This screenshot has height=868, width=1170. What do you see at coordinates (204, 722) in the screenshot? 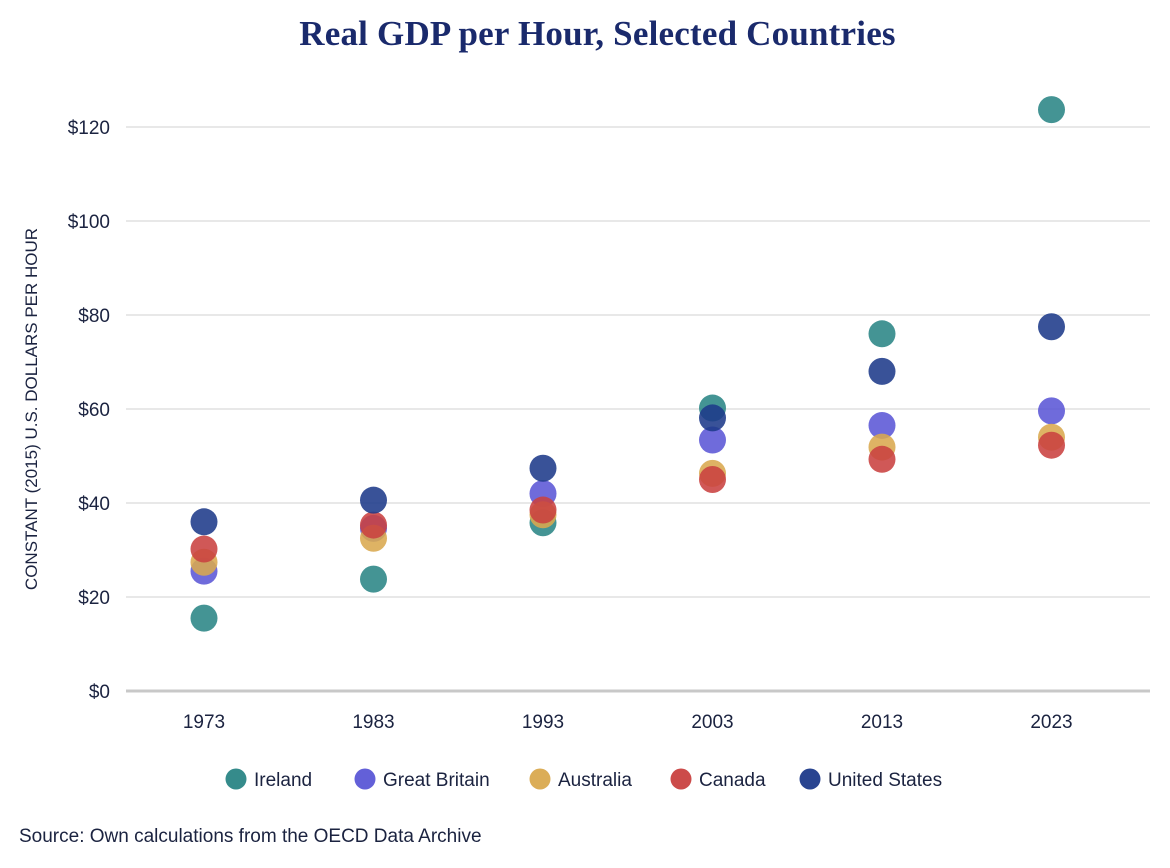
I see `x-tick-label: 1973` at bounding box center [204, 722].